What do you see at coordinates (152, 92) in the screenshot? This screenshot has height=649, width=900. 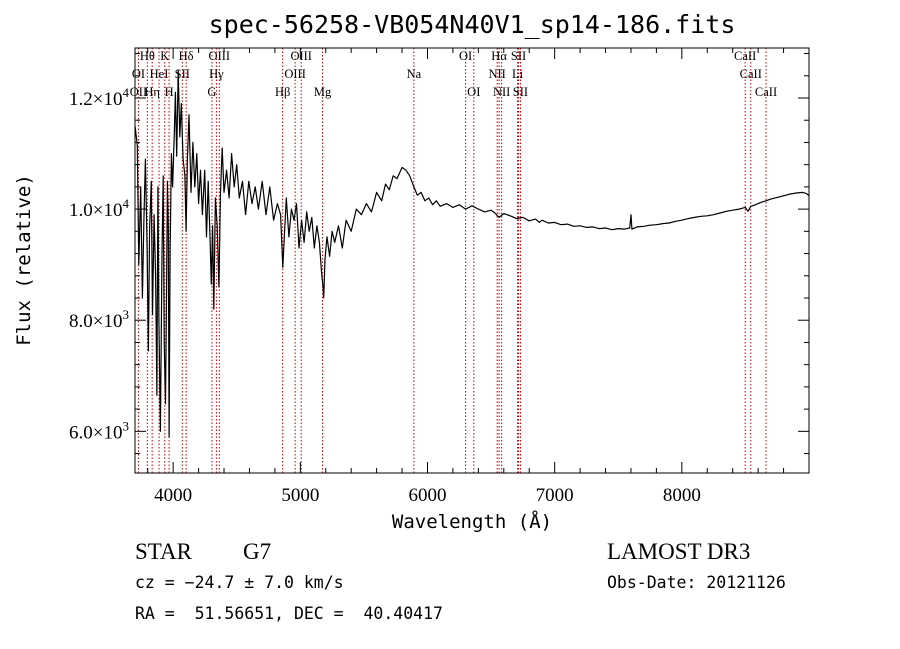 I see `line-label-19: Hη` at bounding box center [152, 92].